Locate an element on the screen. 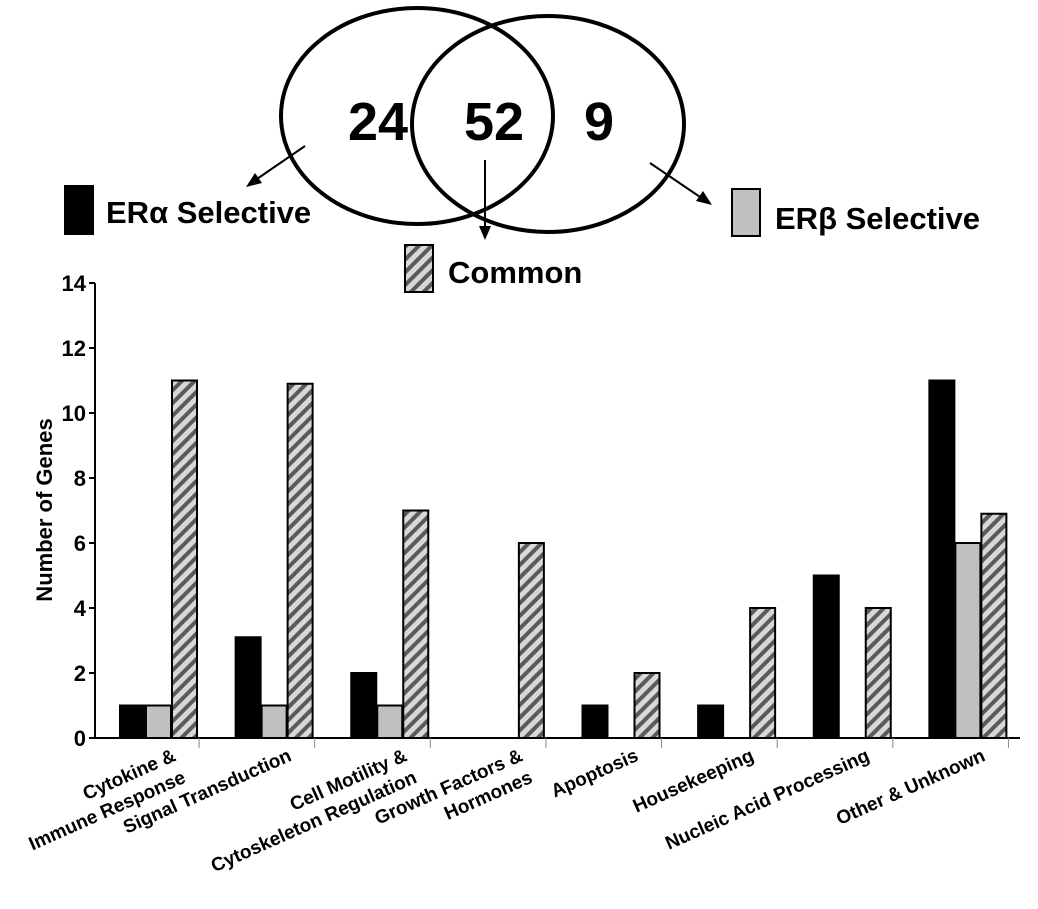  venn-arrow-beta is located at coordinates (680, 183).